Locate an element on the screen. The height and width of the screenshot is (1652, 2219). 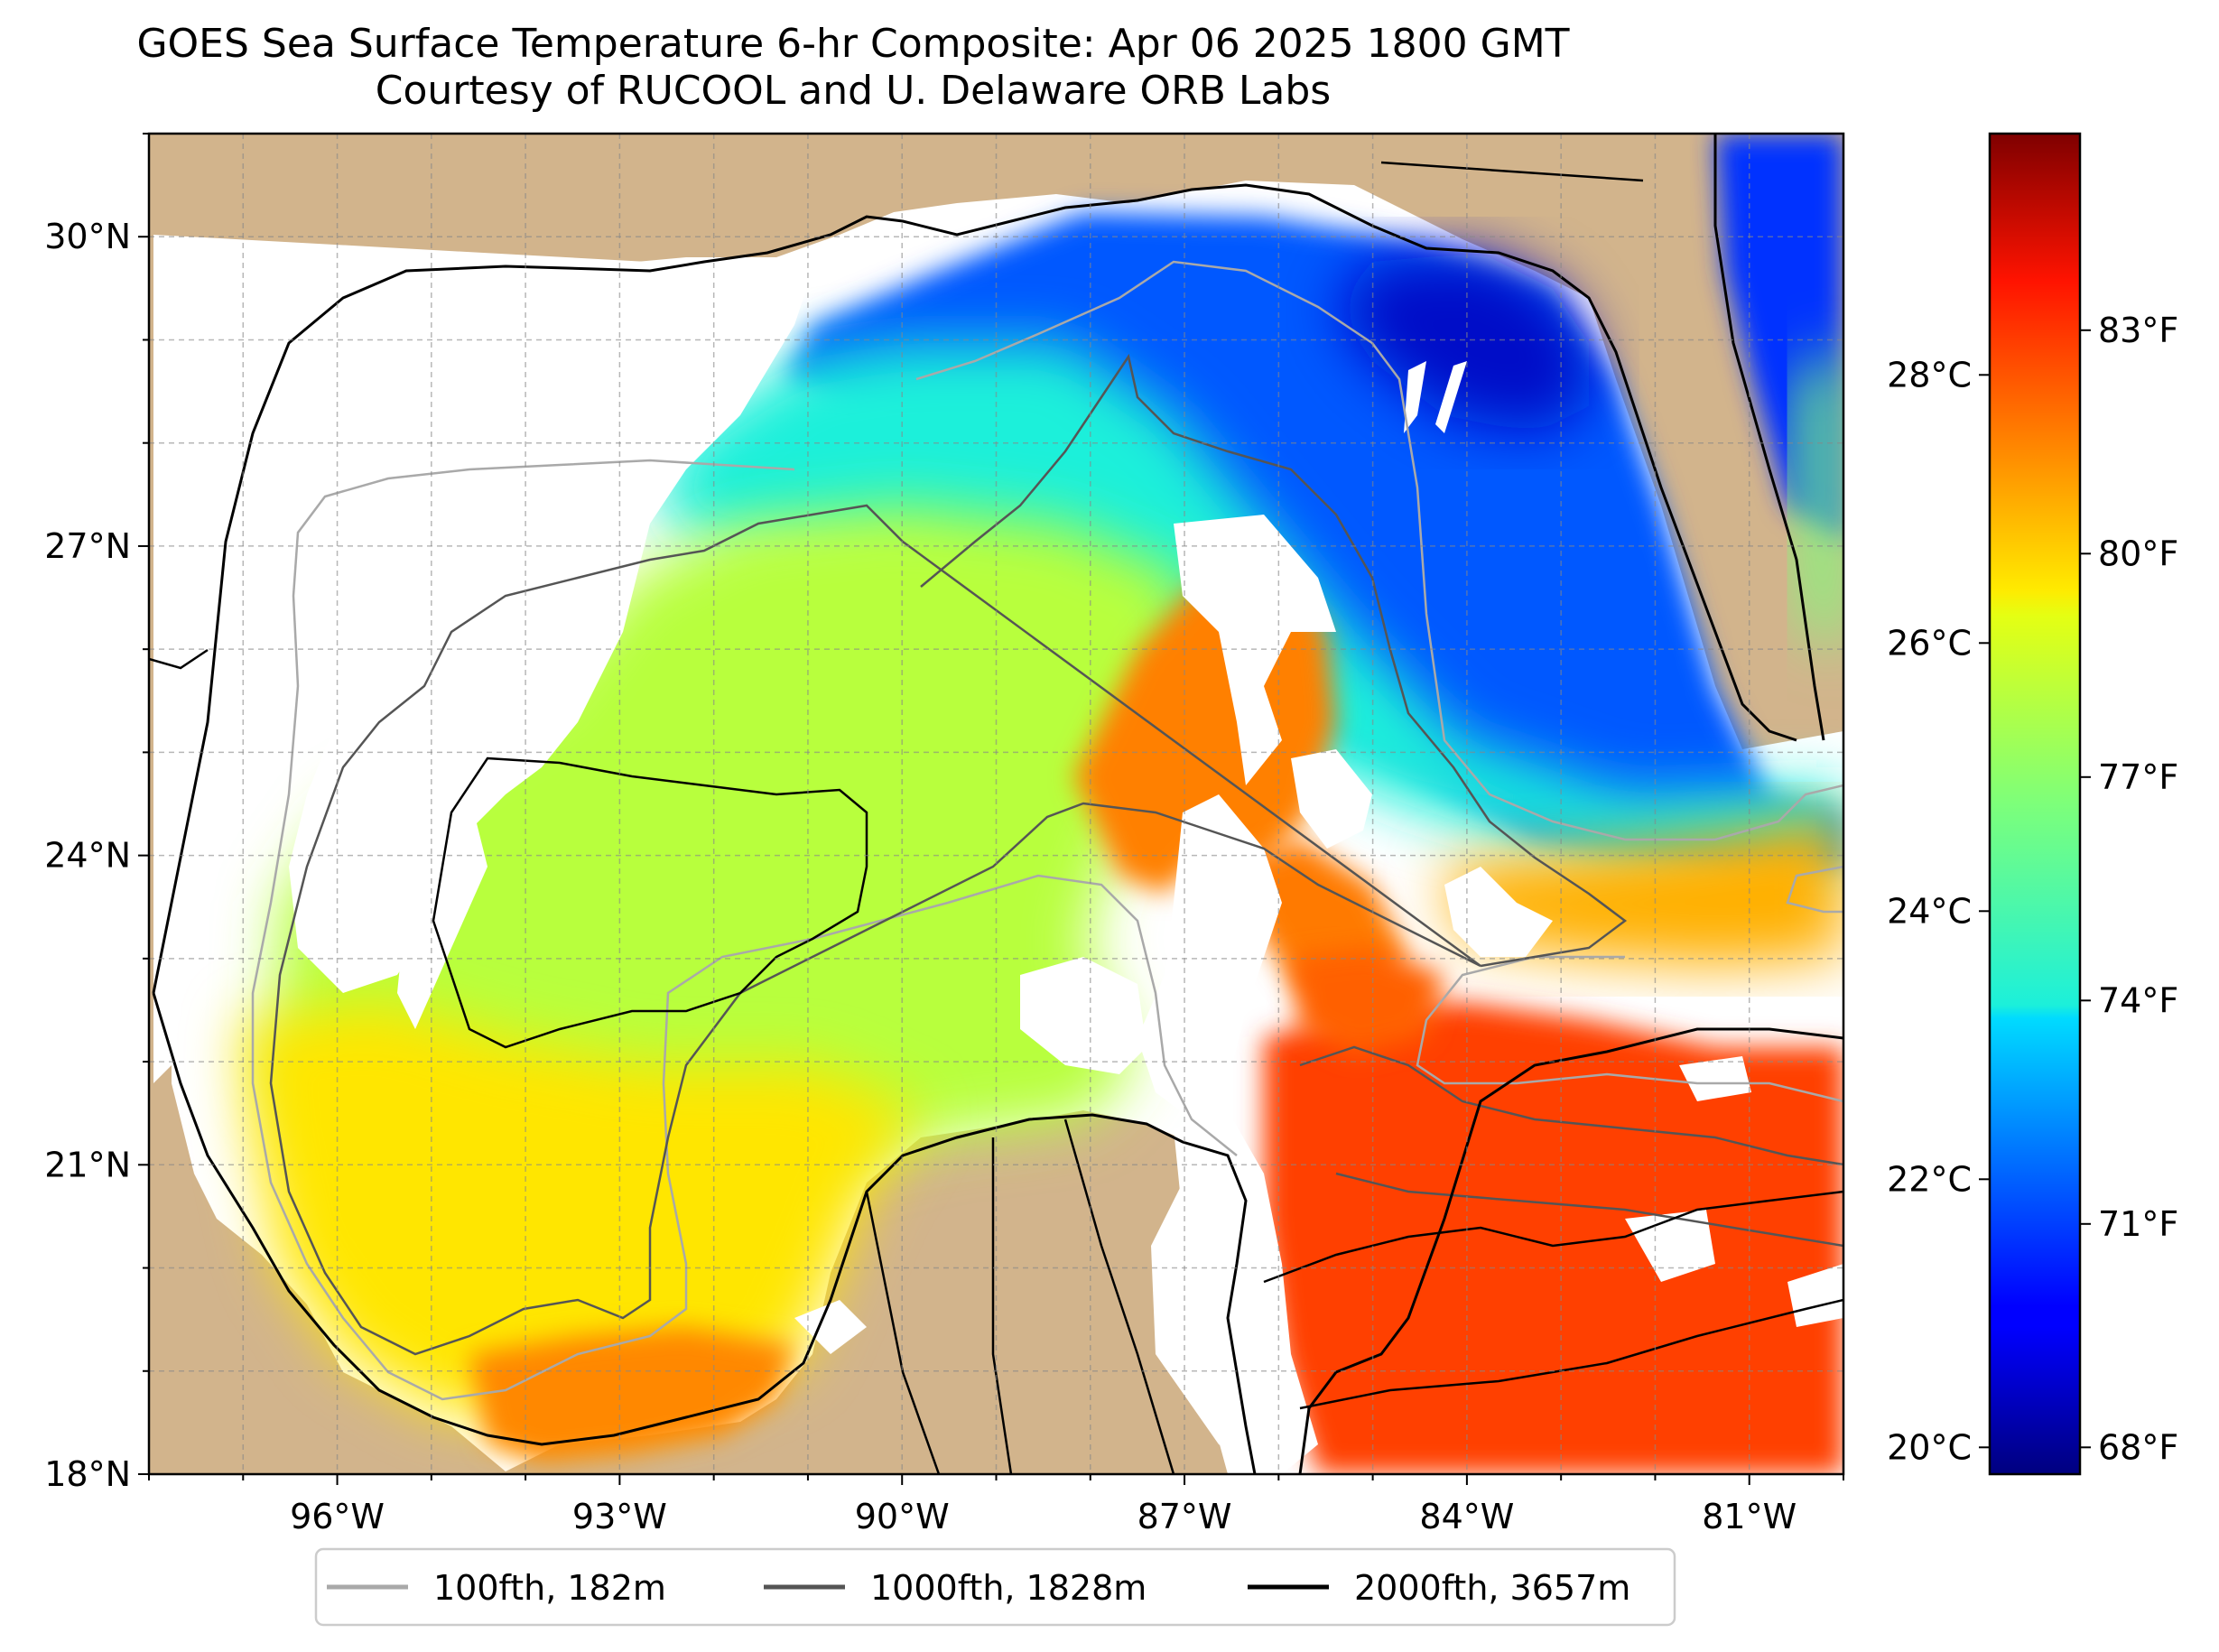
colorbar-fahrenheit-tick-label: 68°F is located at coordinates (2138, 1447).